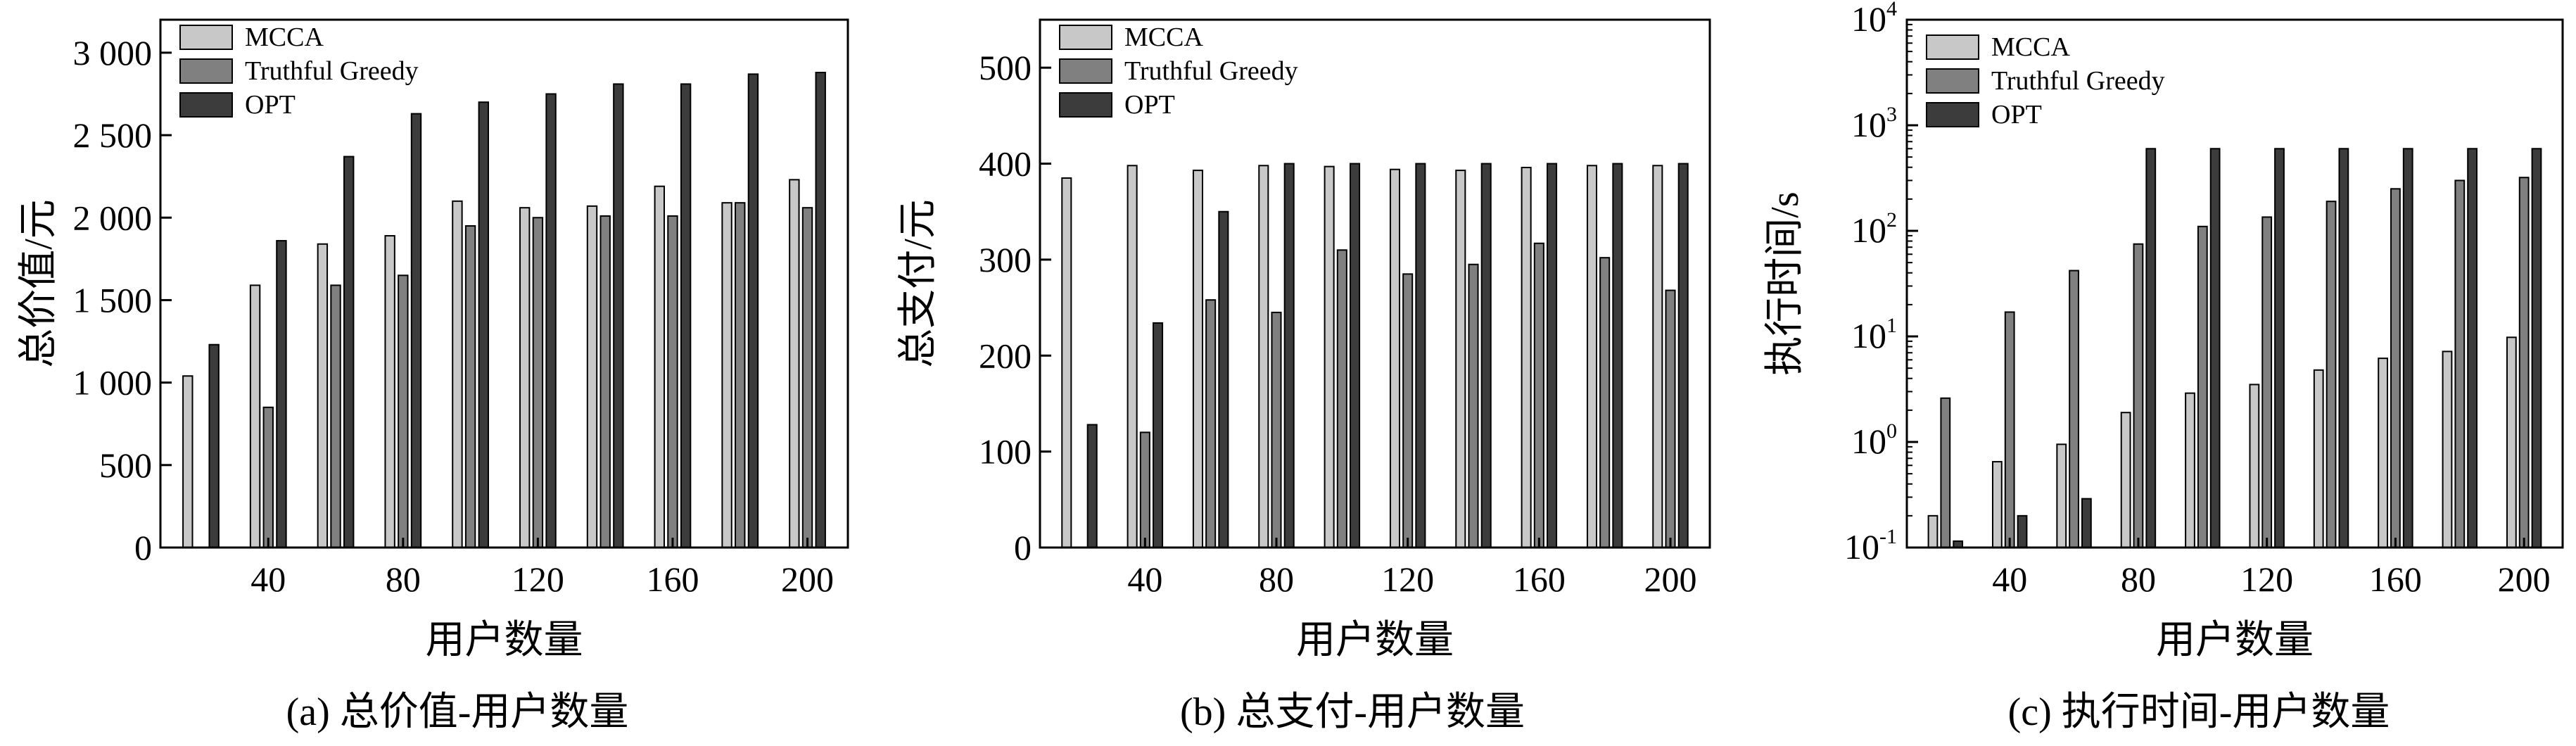 The width and height of the screenshot is (2576, 746). I want to click on y-tick-label: 10¹, so click(1874, 334).